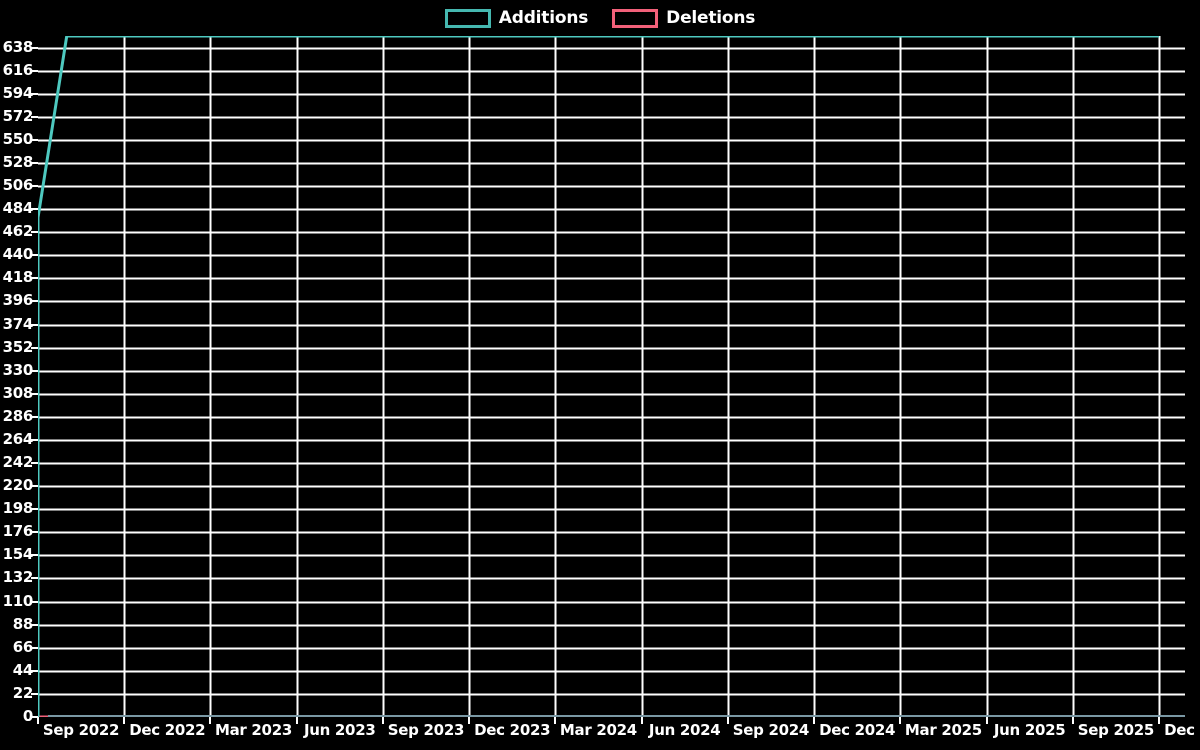 The image size is (1200, 750). What do you see at coordinates (18, 138) in the screenshot?
I see `y-axis-tick-label: 550` at bounding box center [18, 138].